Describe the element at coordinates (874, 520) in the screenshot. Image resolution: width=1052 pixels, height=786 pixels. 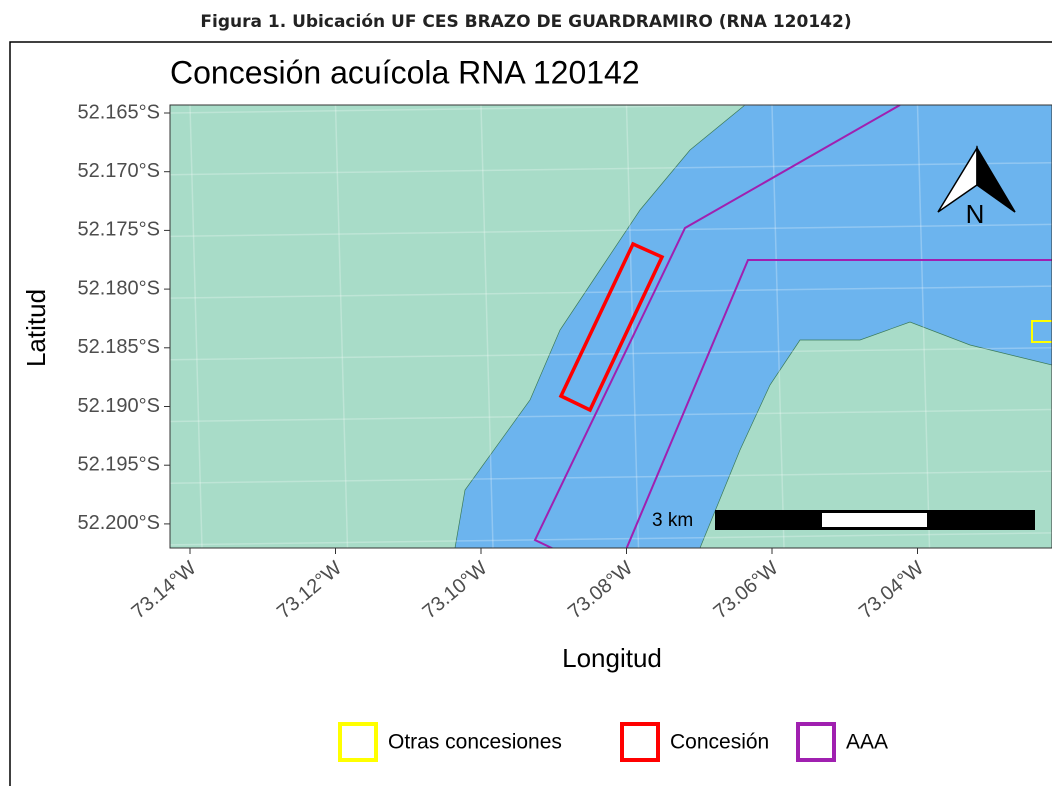
I see `scale-bar-segment` at that location.